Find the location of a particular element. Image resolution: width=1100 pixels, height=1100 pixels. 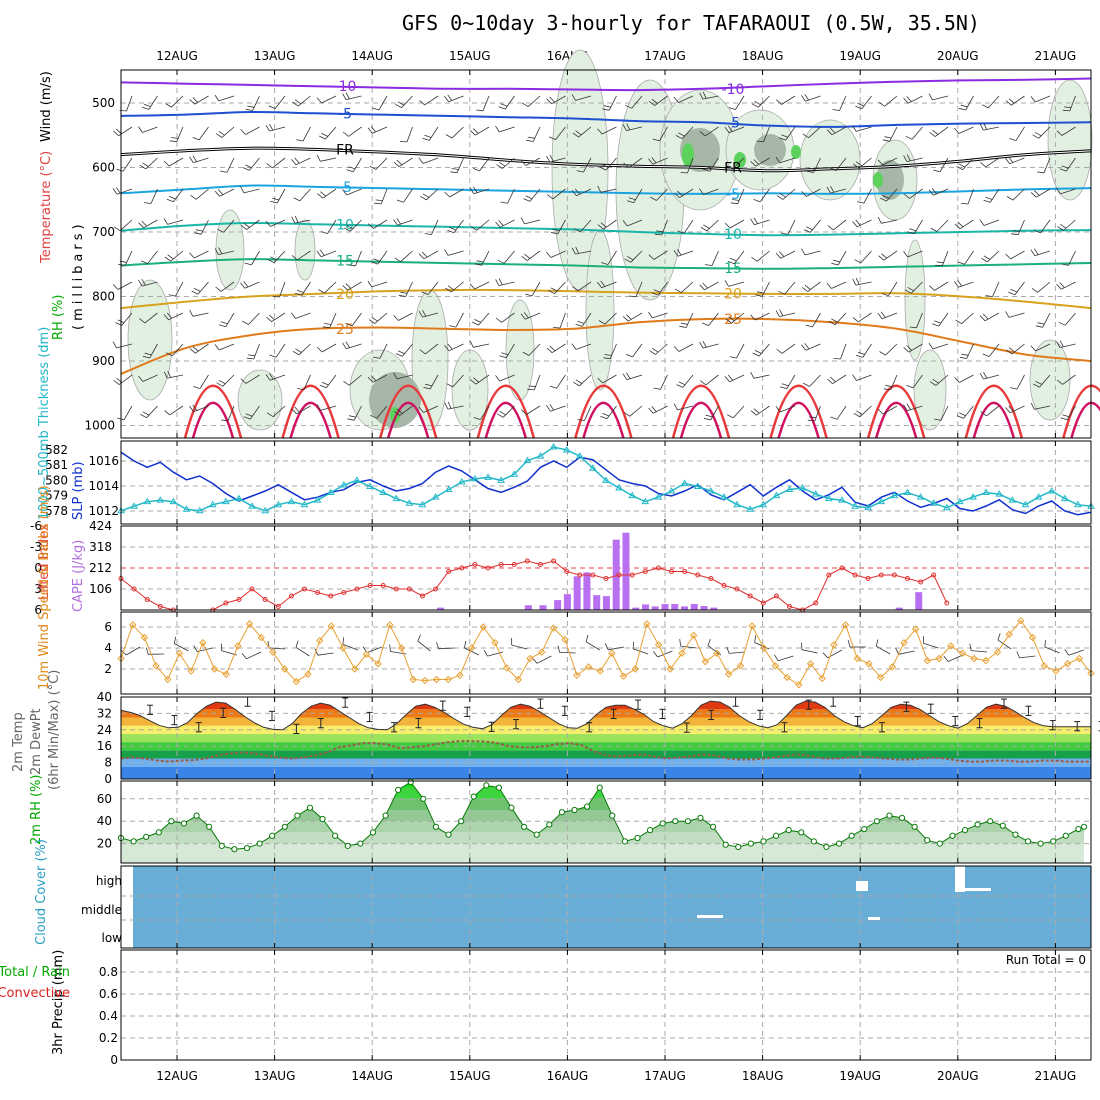

contour-label: 25 is located at coordinates (345, 330).